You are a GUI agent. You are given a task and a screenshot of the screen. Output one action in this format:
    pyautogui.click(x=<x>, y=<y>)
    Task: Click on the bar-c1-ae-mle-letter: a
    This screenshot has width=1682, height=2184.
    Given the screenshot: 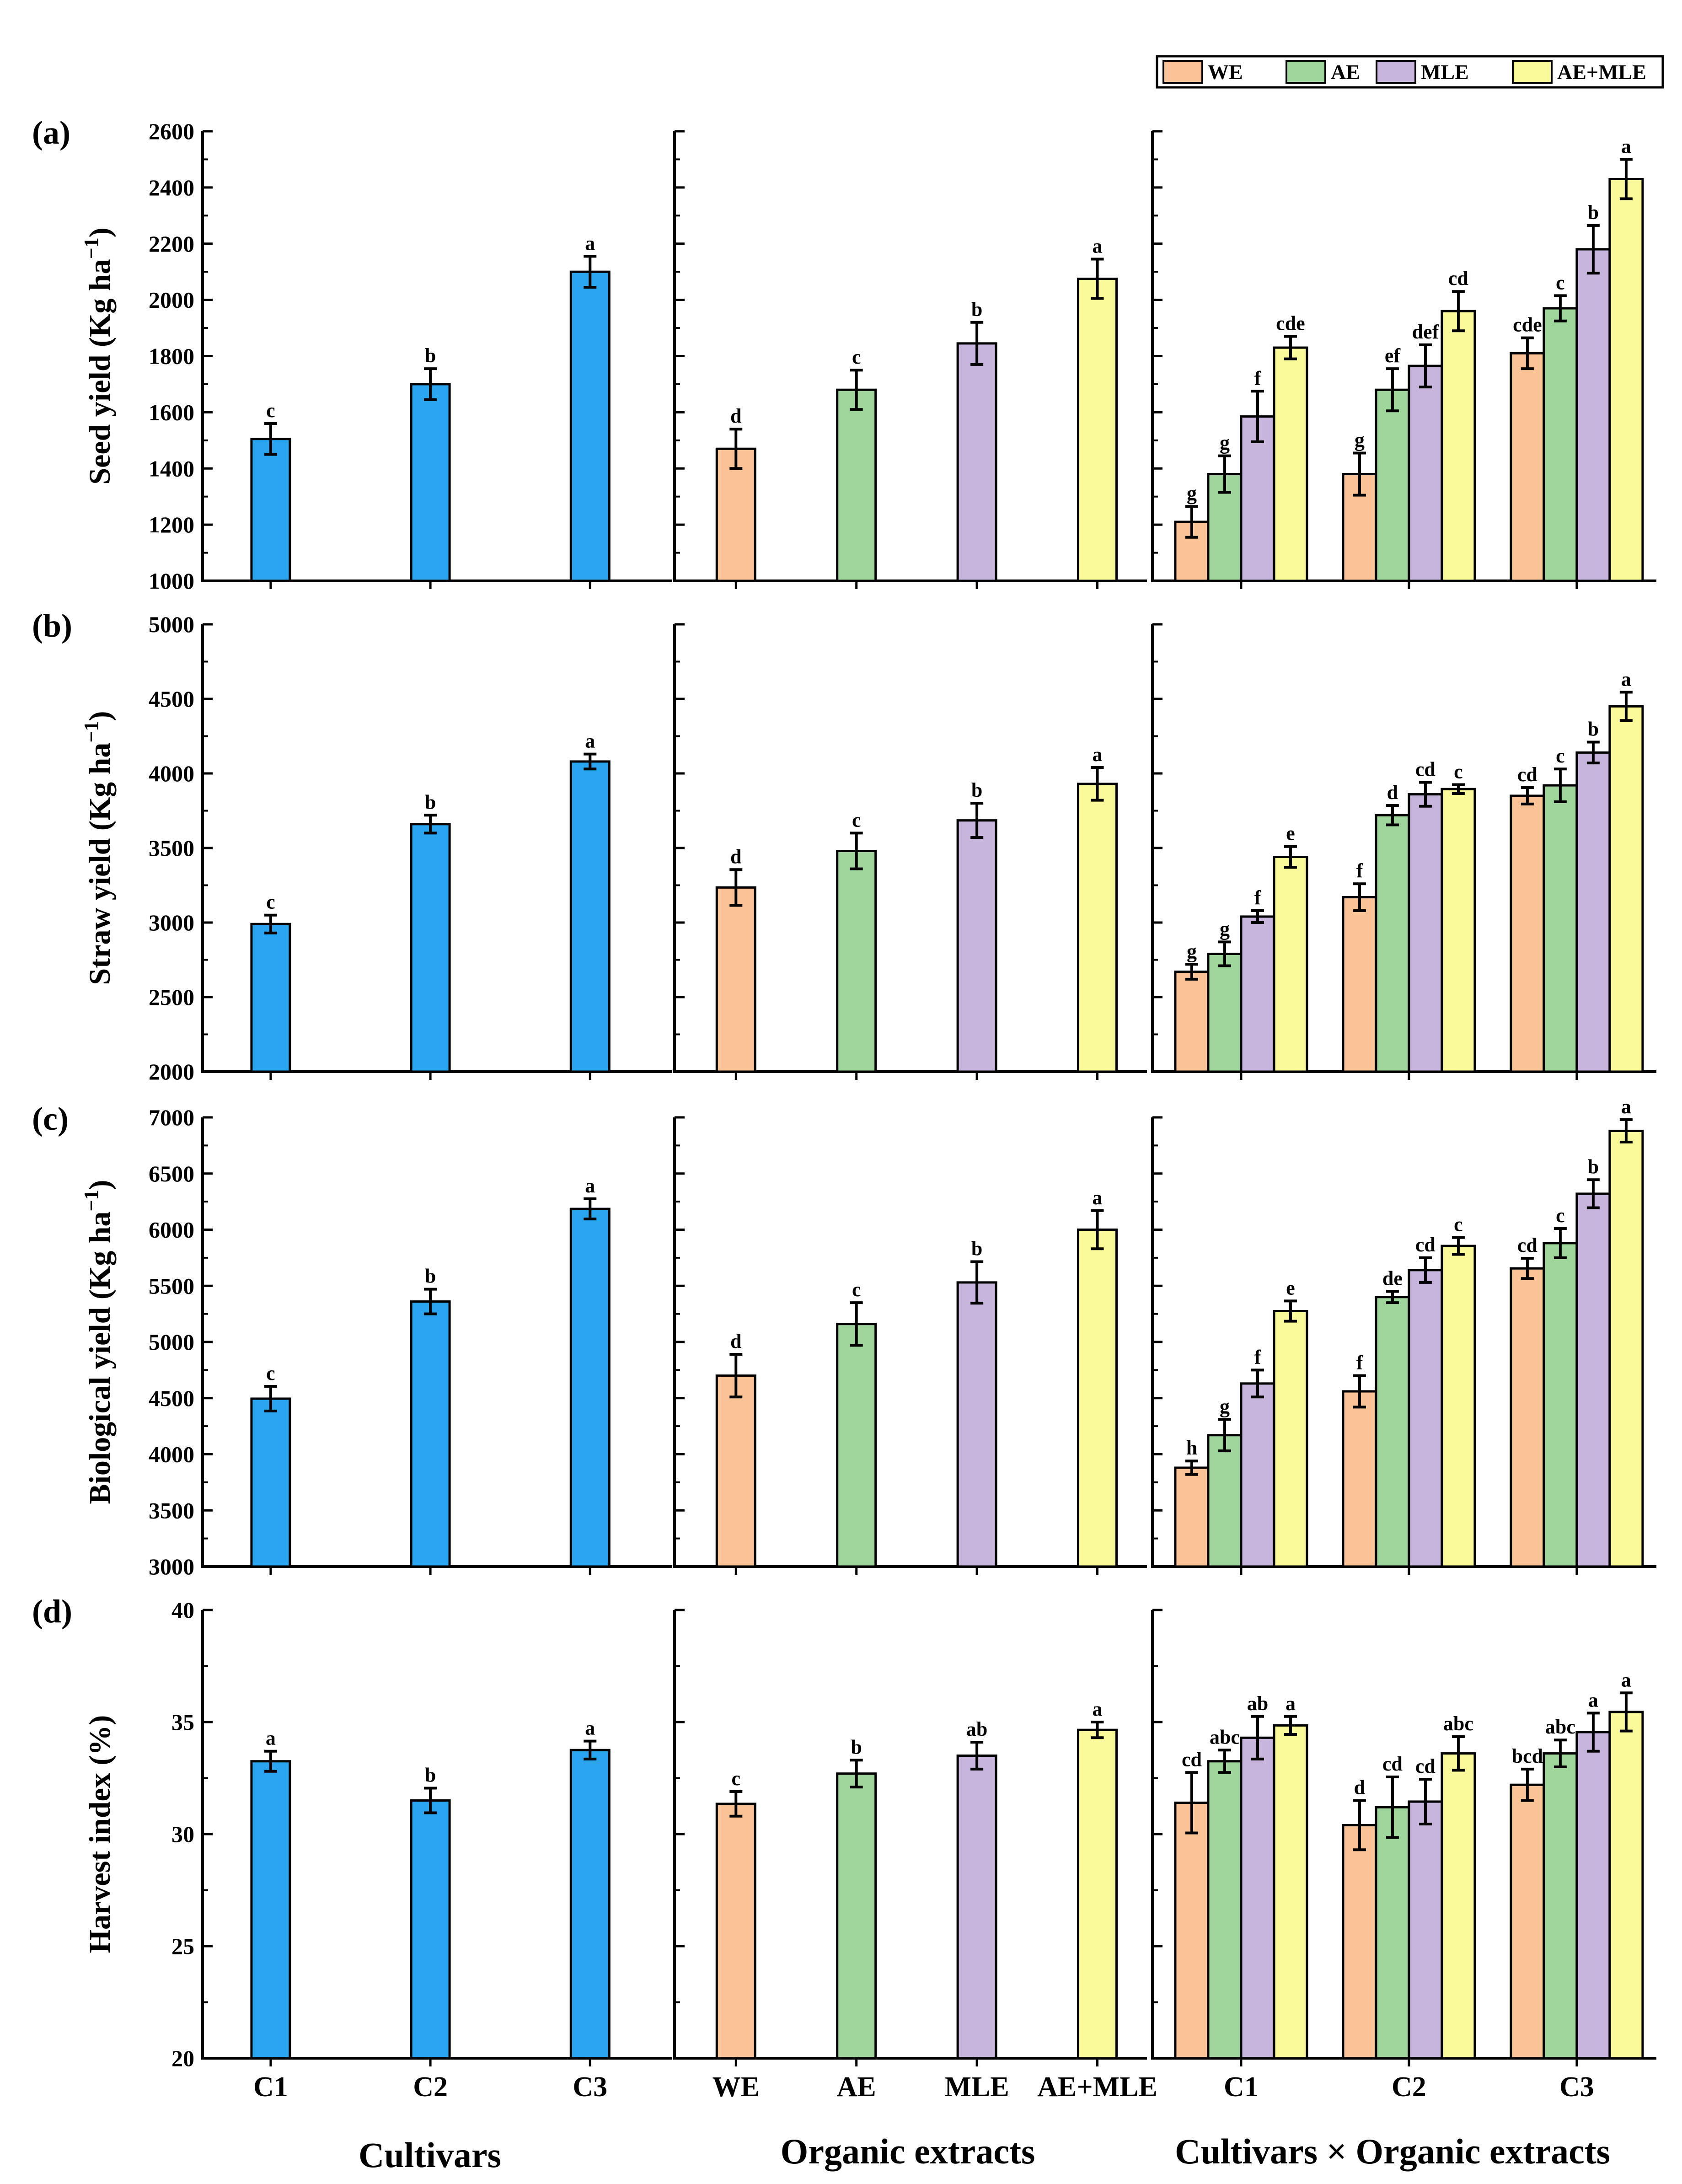 What is the action you would take?
    pyautogui.click(x=1291, y=1703)
    